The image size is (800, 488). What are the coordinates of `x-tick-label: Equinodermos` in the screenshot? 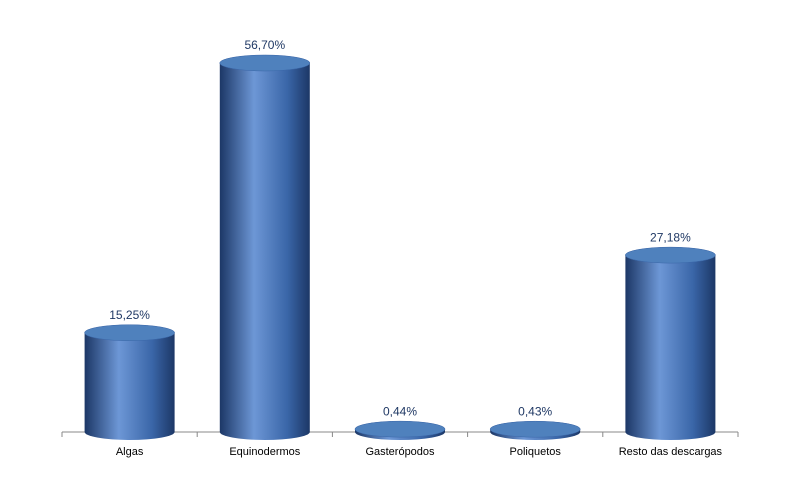 It's located at (264, 452).